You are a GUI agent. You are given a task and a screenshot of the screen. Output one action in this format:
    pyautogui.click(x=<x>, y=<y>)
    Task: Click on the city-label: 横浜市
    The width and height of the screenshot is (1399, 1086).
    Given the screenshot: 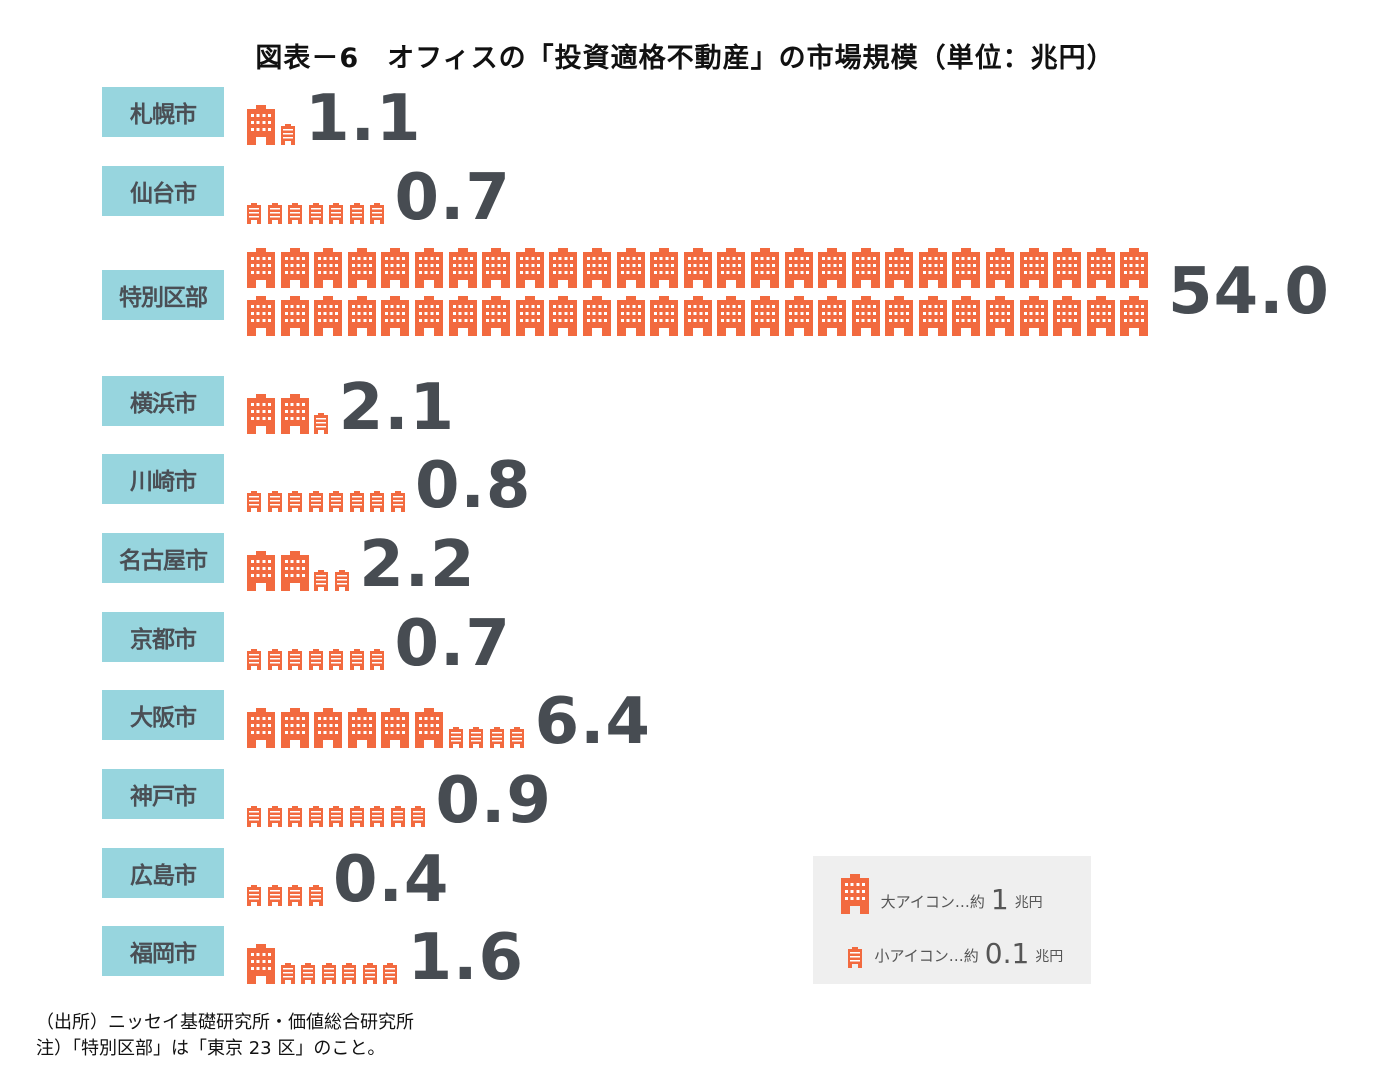 What is the action you would take?
    pyautogui.click(x=163, y=401)
    